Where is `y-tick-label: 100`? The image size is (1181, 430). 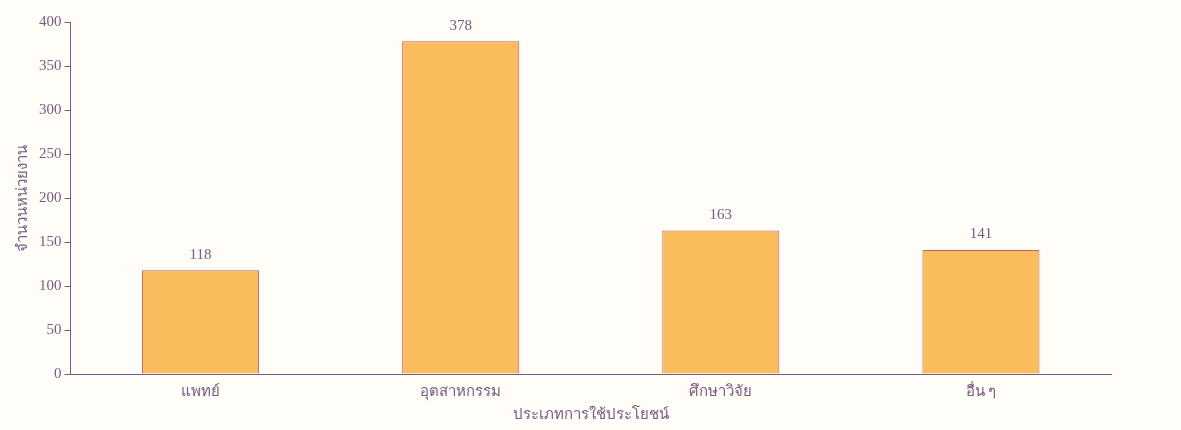 y-tick-label: 100 is located at coordinates (50, 284).